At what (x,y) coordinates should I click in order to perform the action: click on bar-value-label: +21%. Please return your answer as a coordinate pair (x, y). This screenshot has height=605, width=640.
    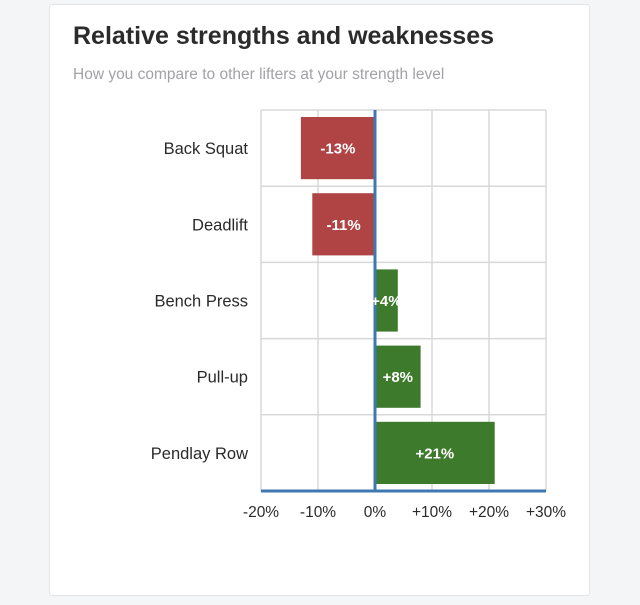
    Looking at the image, I should click on (434, 453).